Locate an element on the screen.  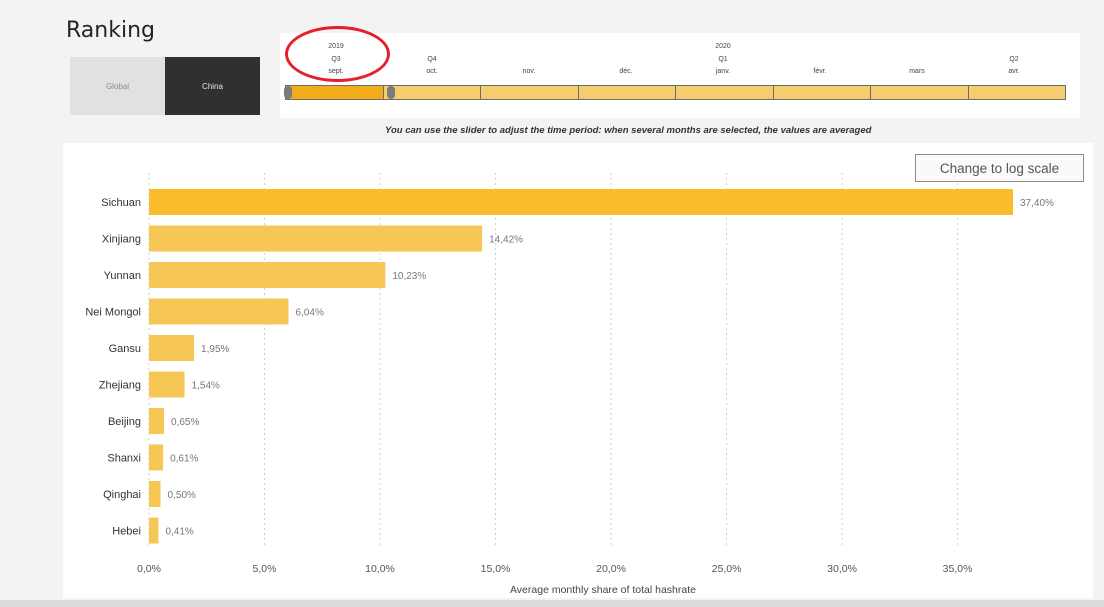
month-label-dec: déc. is located at coordinates (626, 71).